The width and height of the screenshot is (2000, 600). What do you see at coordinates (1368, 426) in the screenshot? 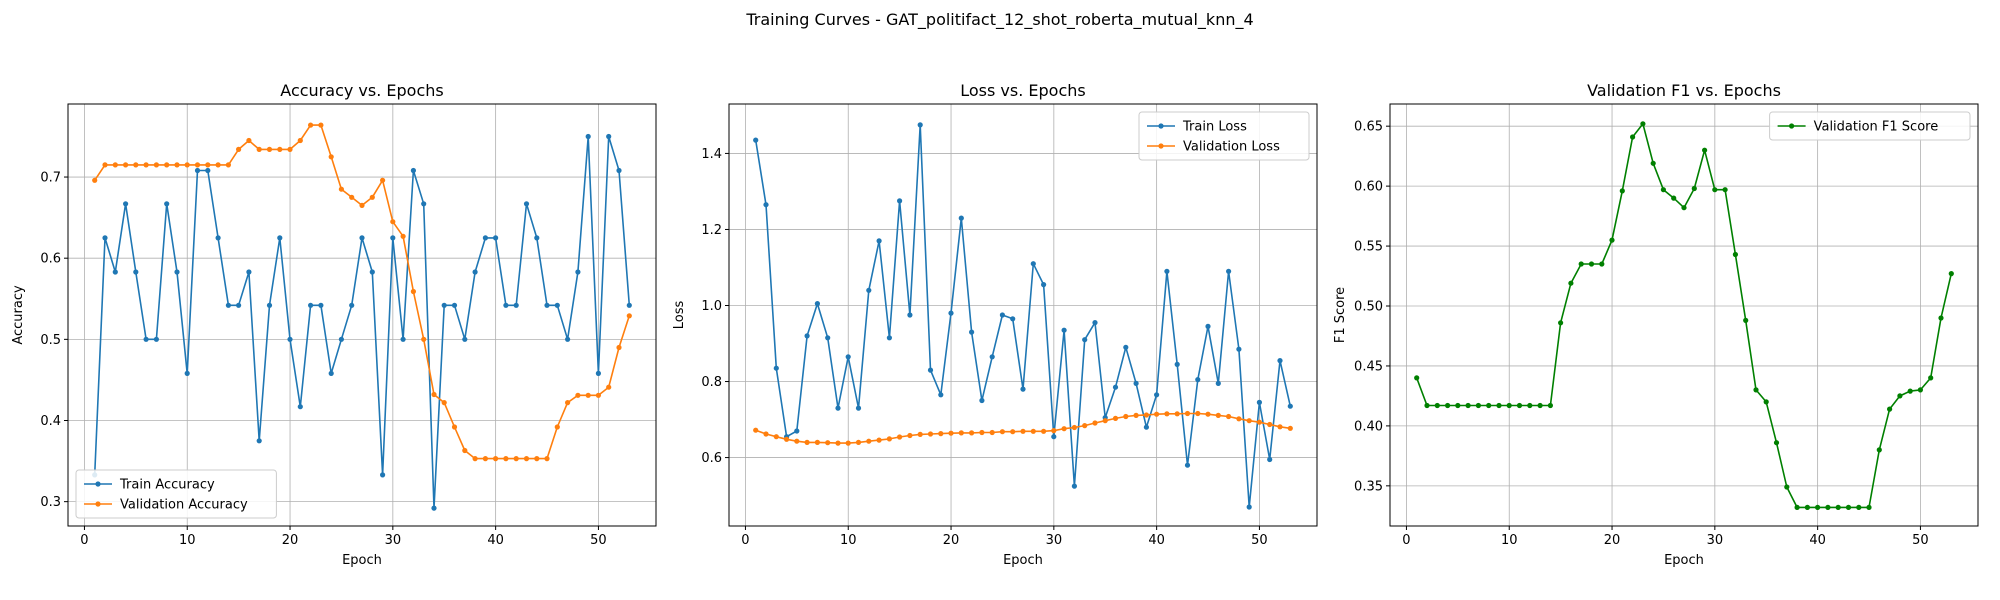
I see `y-tick-label: 0.40` at bounding box center [1368, 426].